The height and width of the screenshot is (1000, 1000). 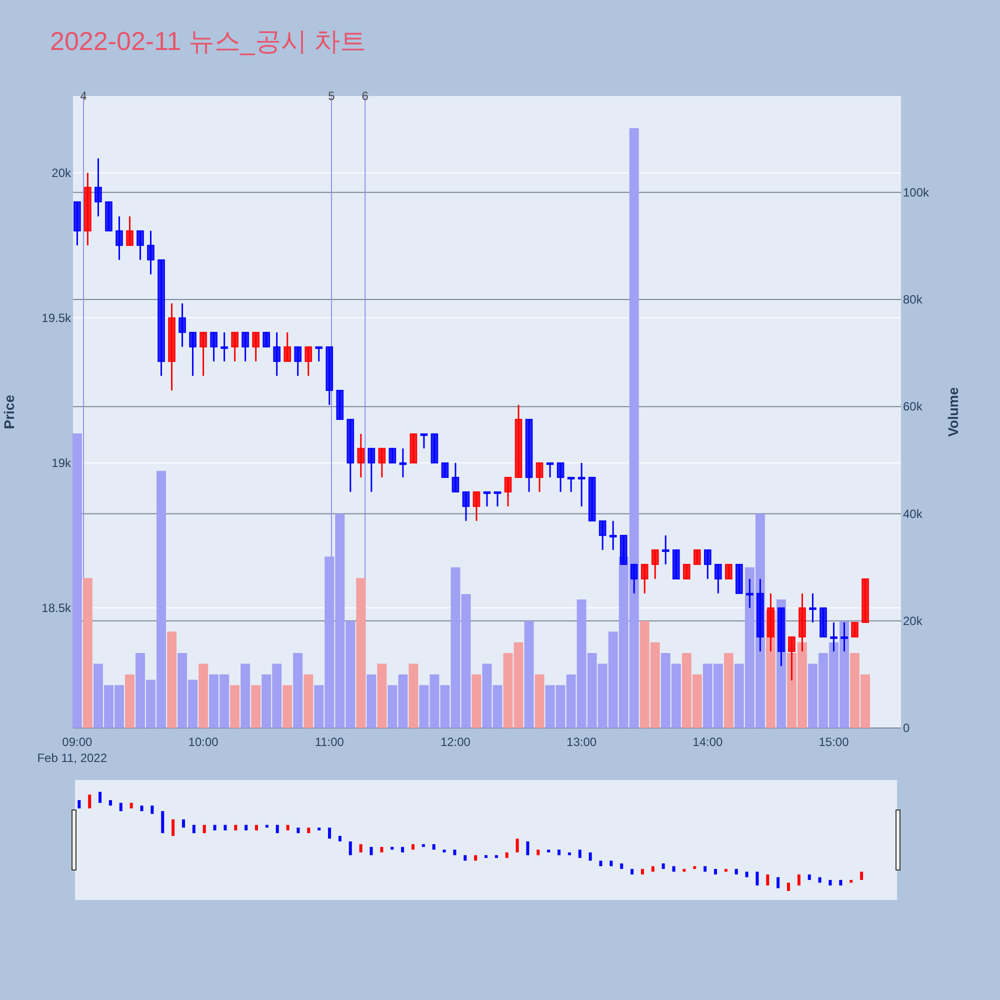 What do you see at coordinates (57, 317) in the screenshot?
I see `y-tick-label: 19.5k` at bounding box center [57, 317].